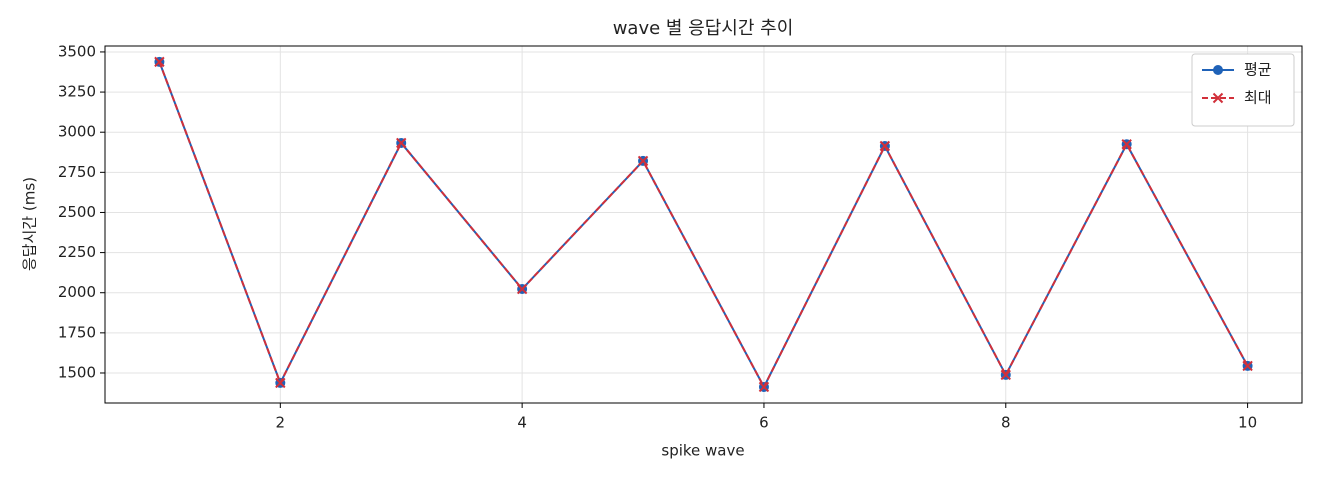  I want to click on y-tick-label: 2000, so click(77, 292).